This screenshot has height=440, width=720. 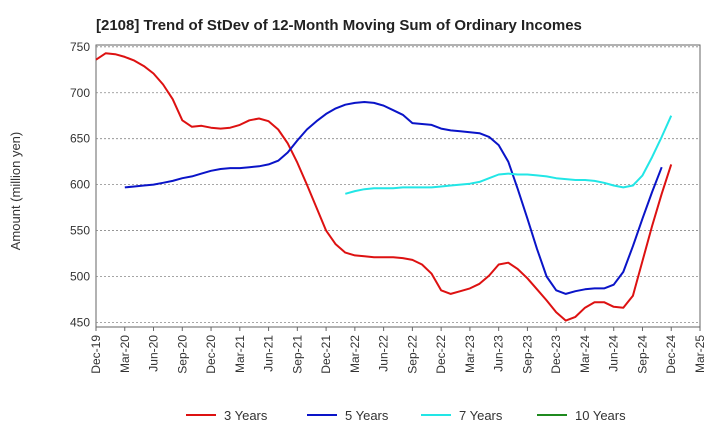 What do you see at coordinates (614, 353) in the screenshot?
I see `x-tick-label: Jun-24` at bounding box center [614, 353].